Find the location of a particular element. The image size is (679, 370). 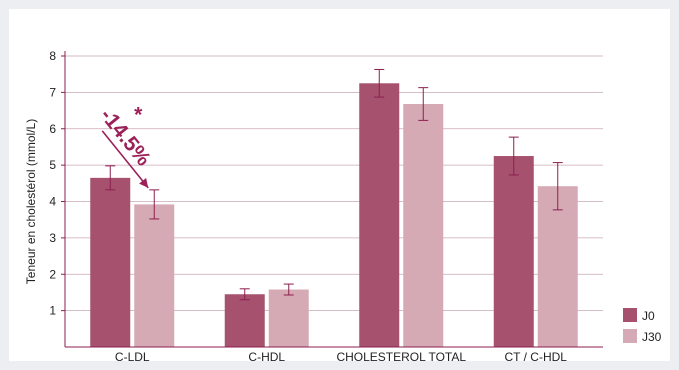

category-label: CT / C-HDL is located at coordinates (536, 355).